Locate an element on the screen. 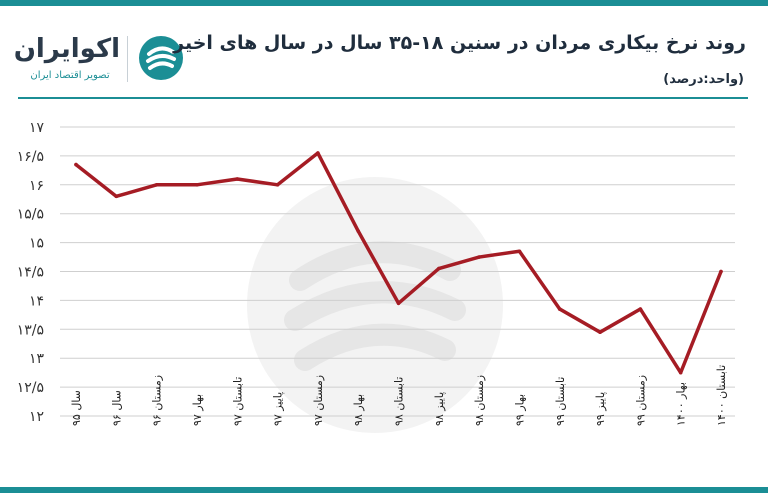  brand: اکوایران تصویر اقتصاد ایران is located at coordinates (116, 62).